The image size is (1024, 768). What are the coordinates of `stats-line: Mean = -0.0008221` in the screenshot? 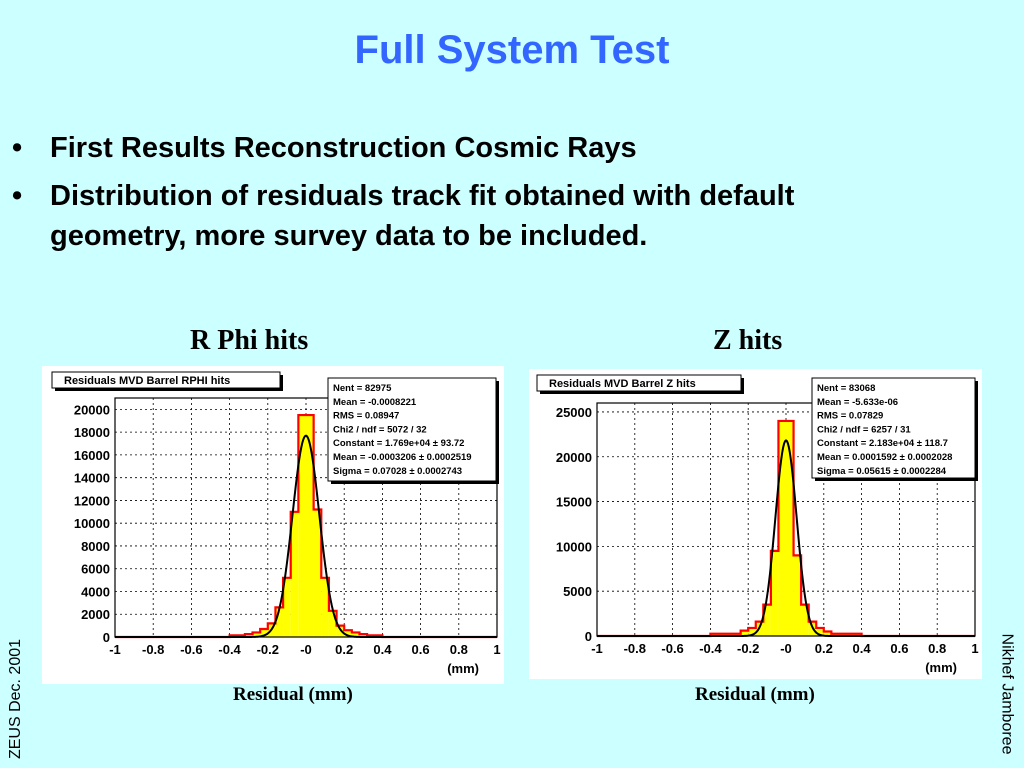 It's located at (375, 402).